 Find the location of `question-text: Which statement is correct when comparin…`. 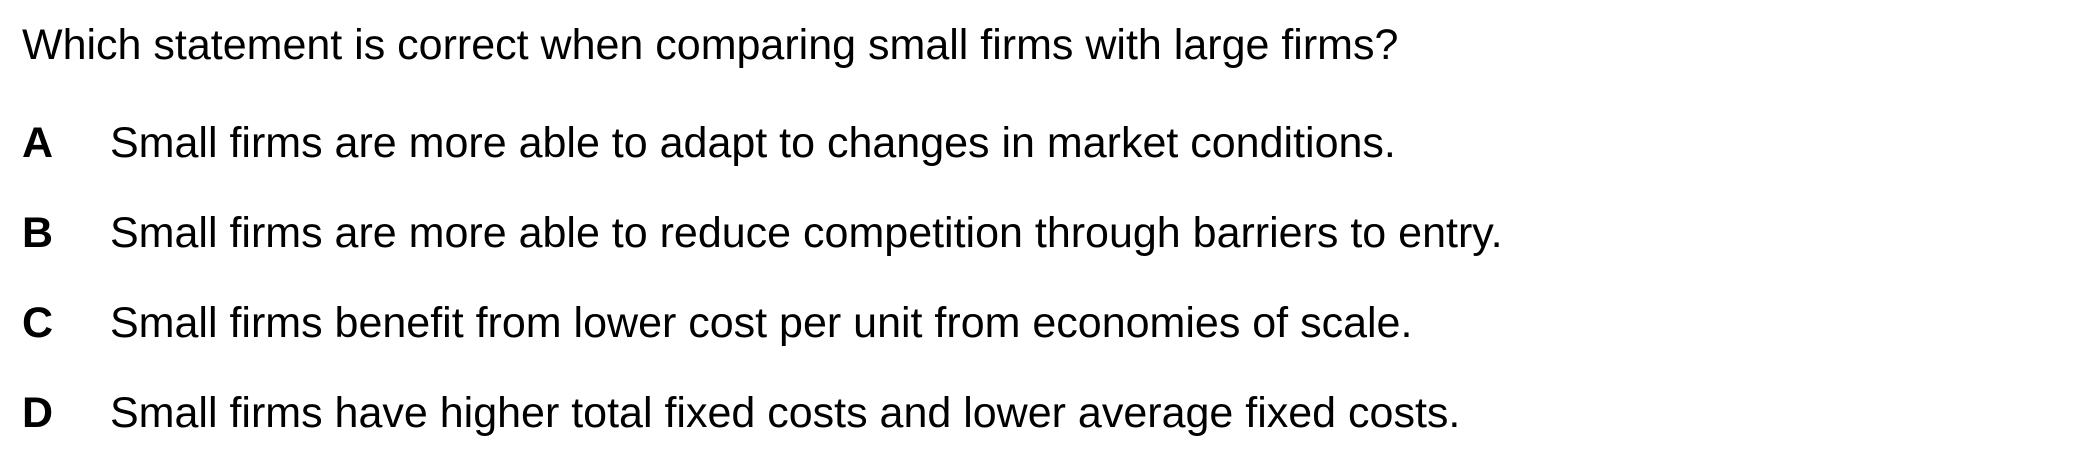

question-text: Which statement is correct when comparin… is located at coordinates (710, 45).